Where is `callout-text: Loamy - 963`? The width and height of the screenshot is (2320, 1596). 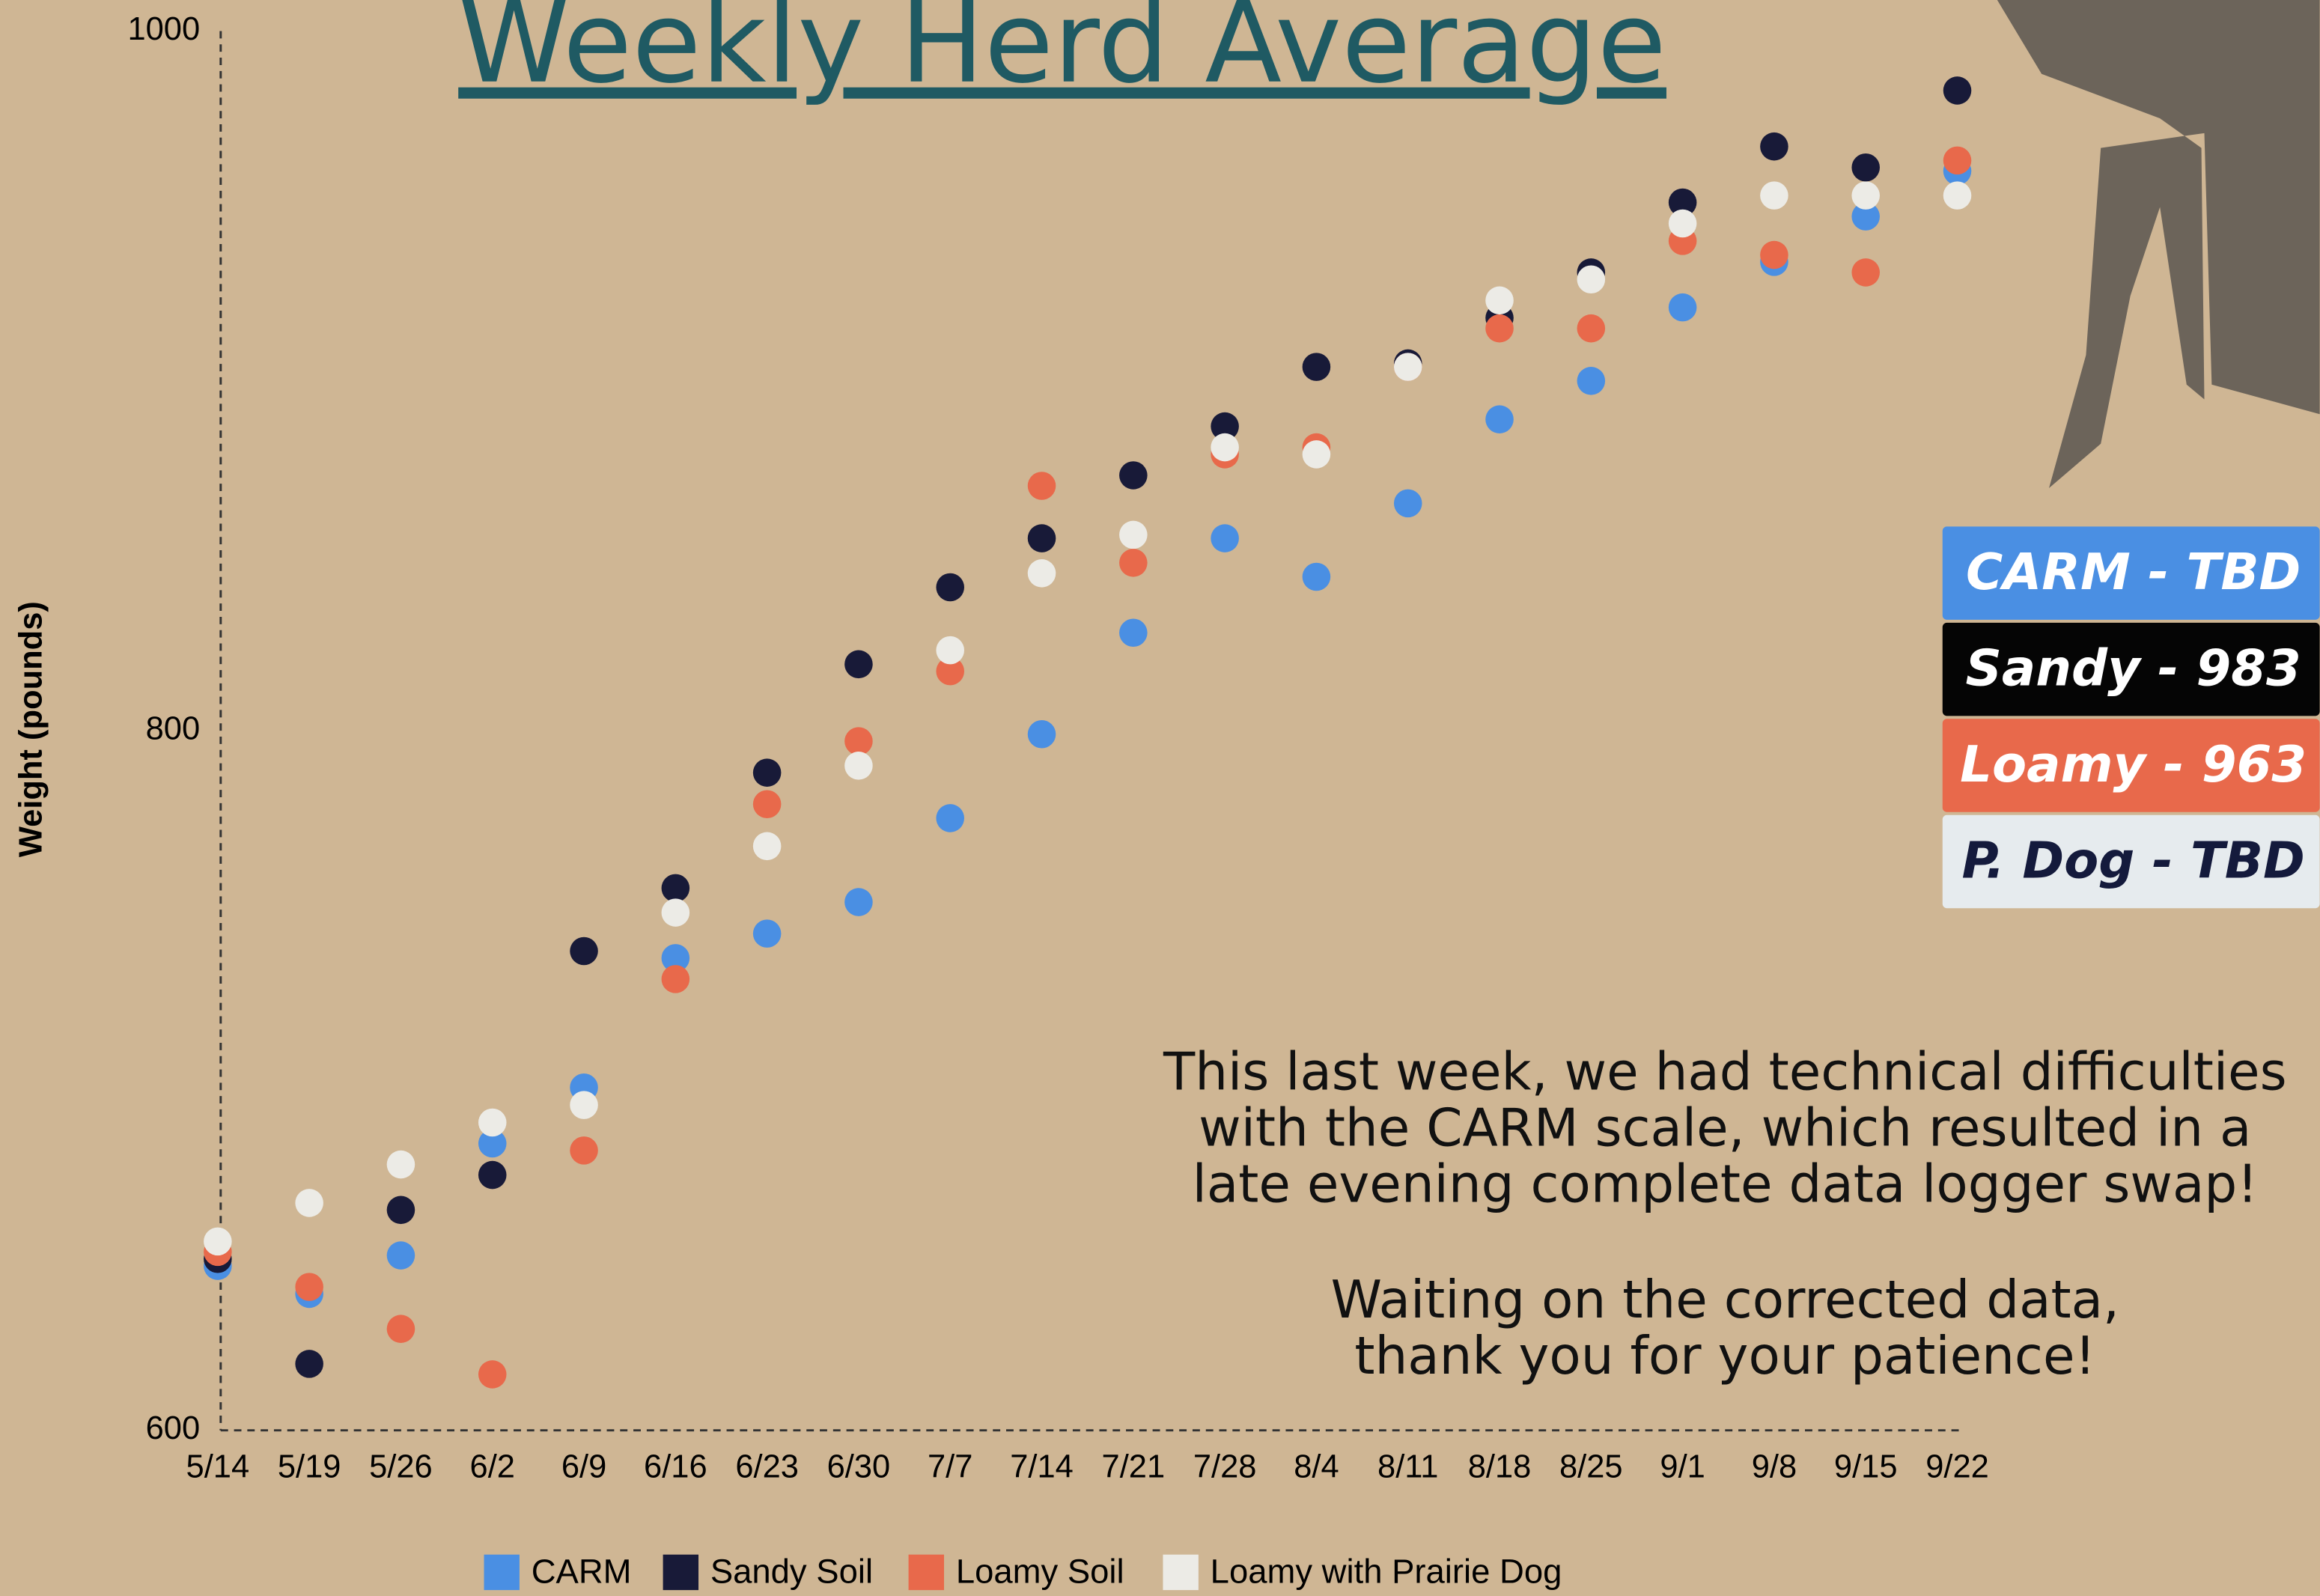 callout-text: Loamy - 963 is located at coordinates (2133, 765).